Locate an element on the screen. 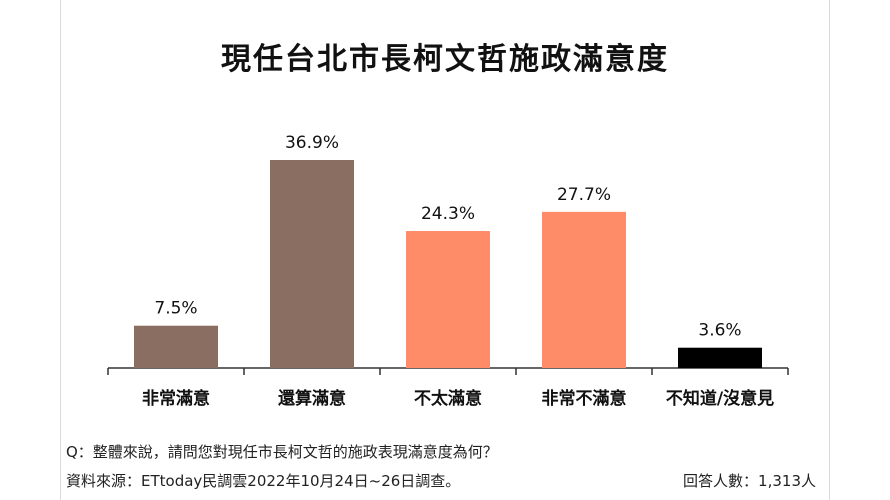 This screenshot has height=500, width=890. chart-title: 現任台北市長柯文哲施政滿意度 is located at coordinates (445, 59).